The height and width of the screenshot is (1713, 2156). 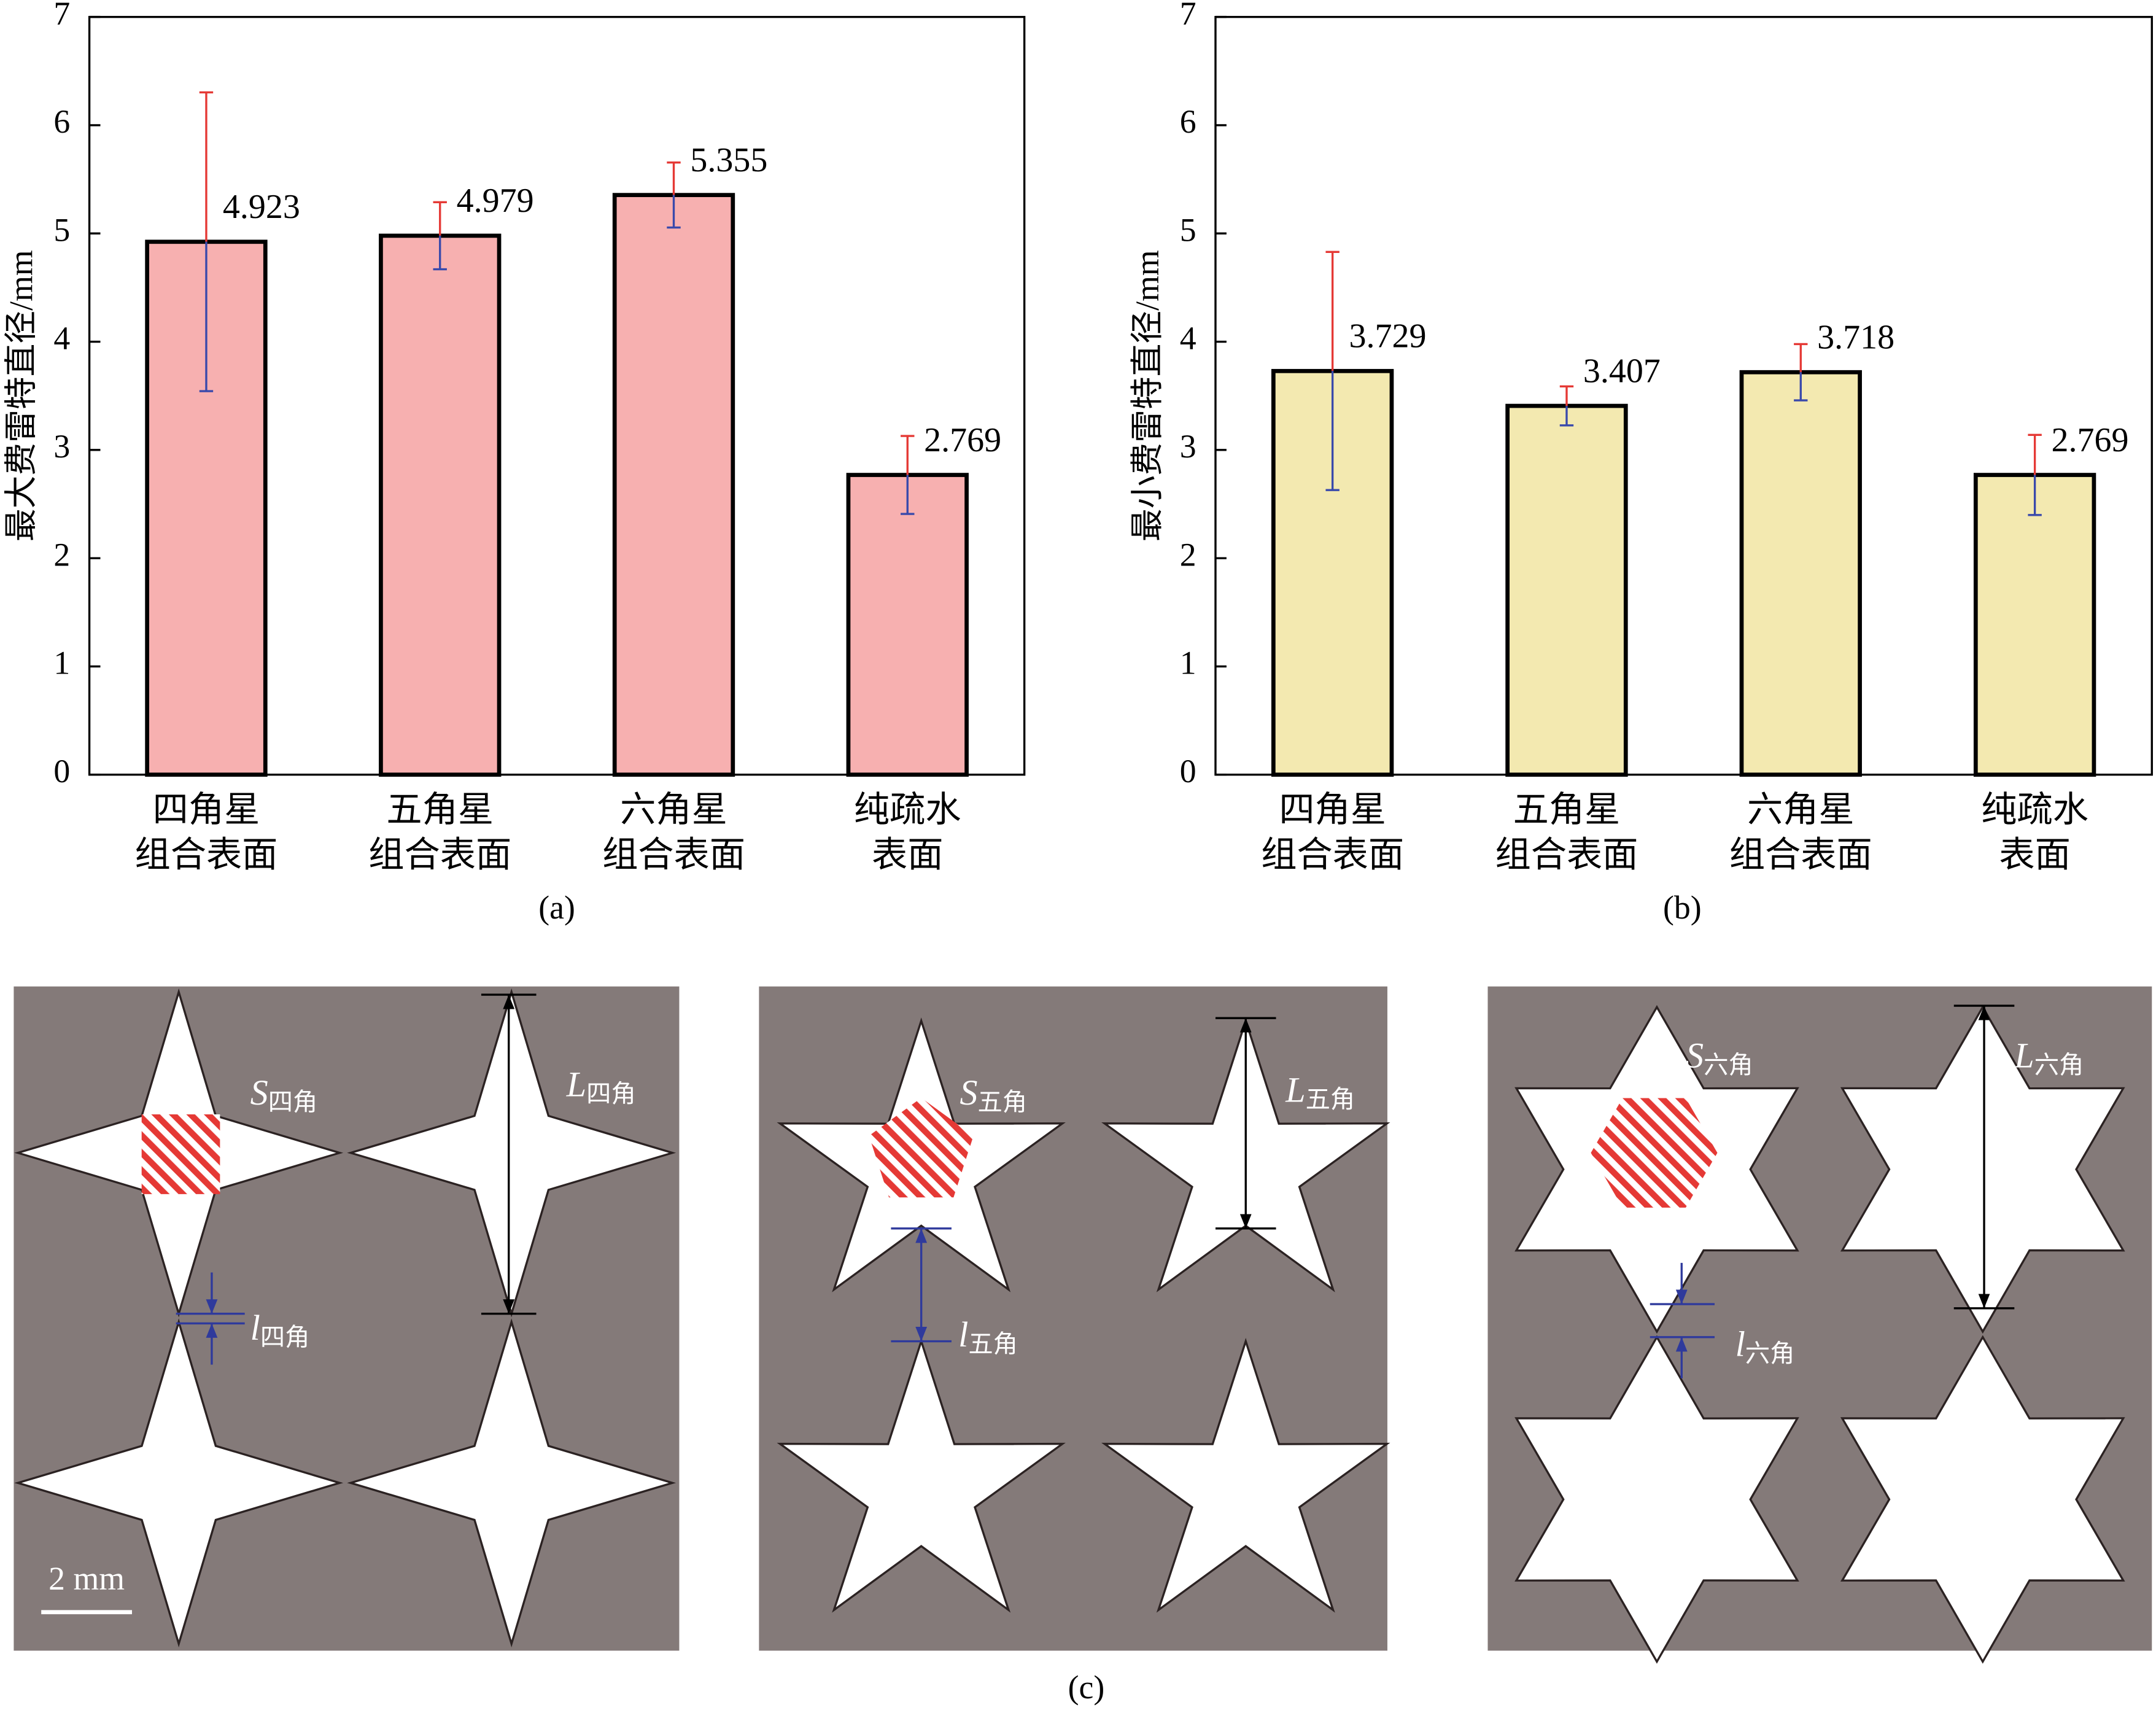 What do you see at coordinates (1086, 1688) in the screenshot?
I see `caption: (c)` at bounding box center [1086, 1688].